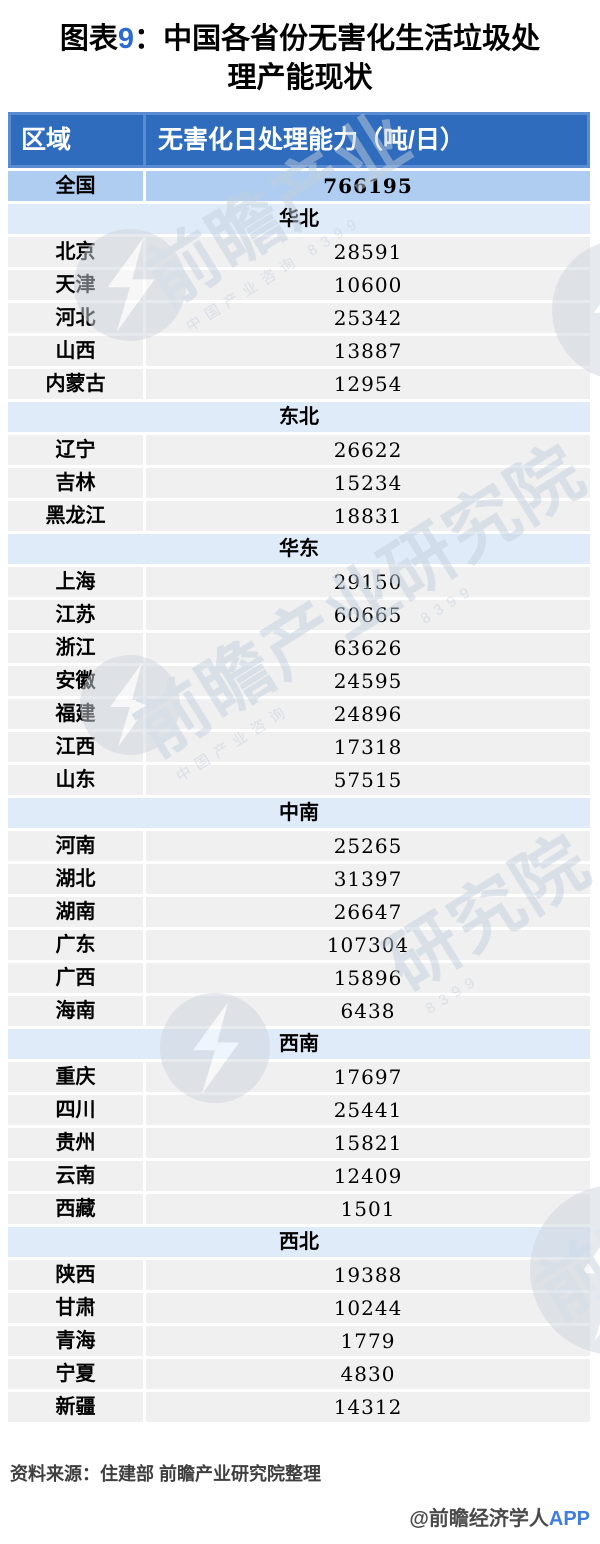  What do you see at coordinates (299, 318) in the screenshot?
I see `table-row: 河北 25342` at bounding box center [299, 318].